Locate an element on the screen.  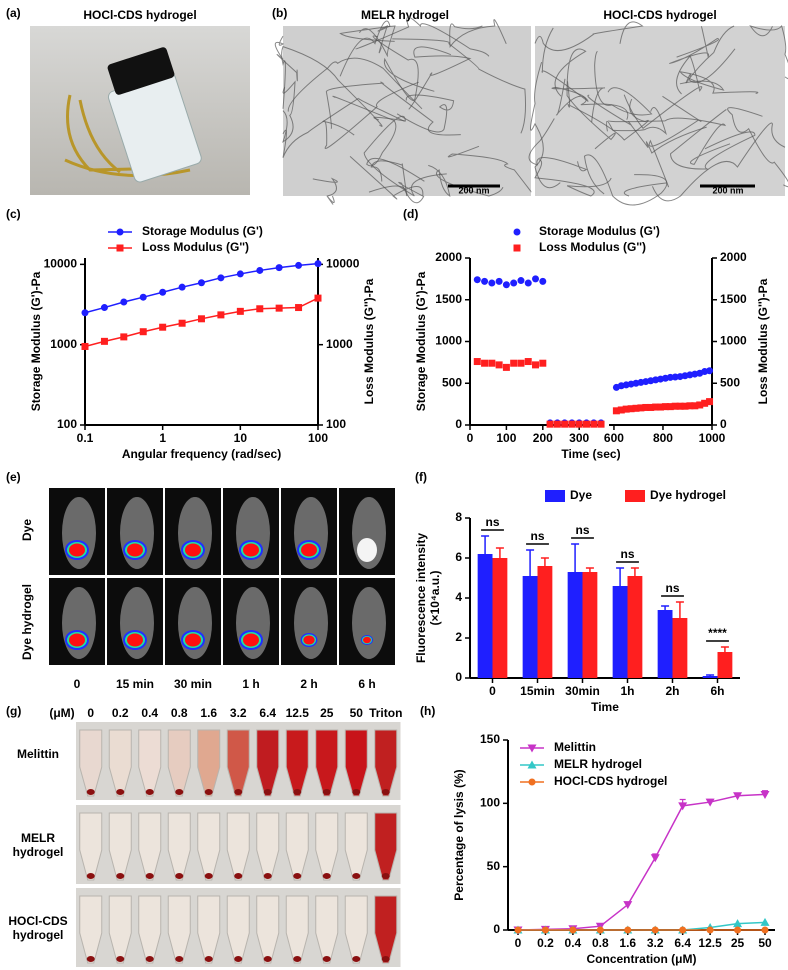
legend-label: Dye hydrogel is located at coordinates (688, 495).